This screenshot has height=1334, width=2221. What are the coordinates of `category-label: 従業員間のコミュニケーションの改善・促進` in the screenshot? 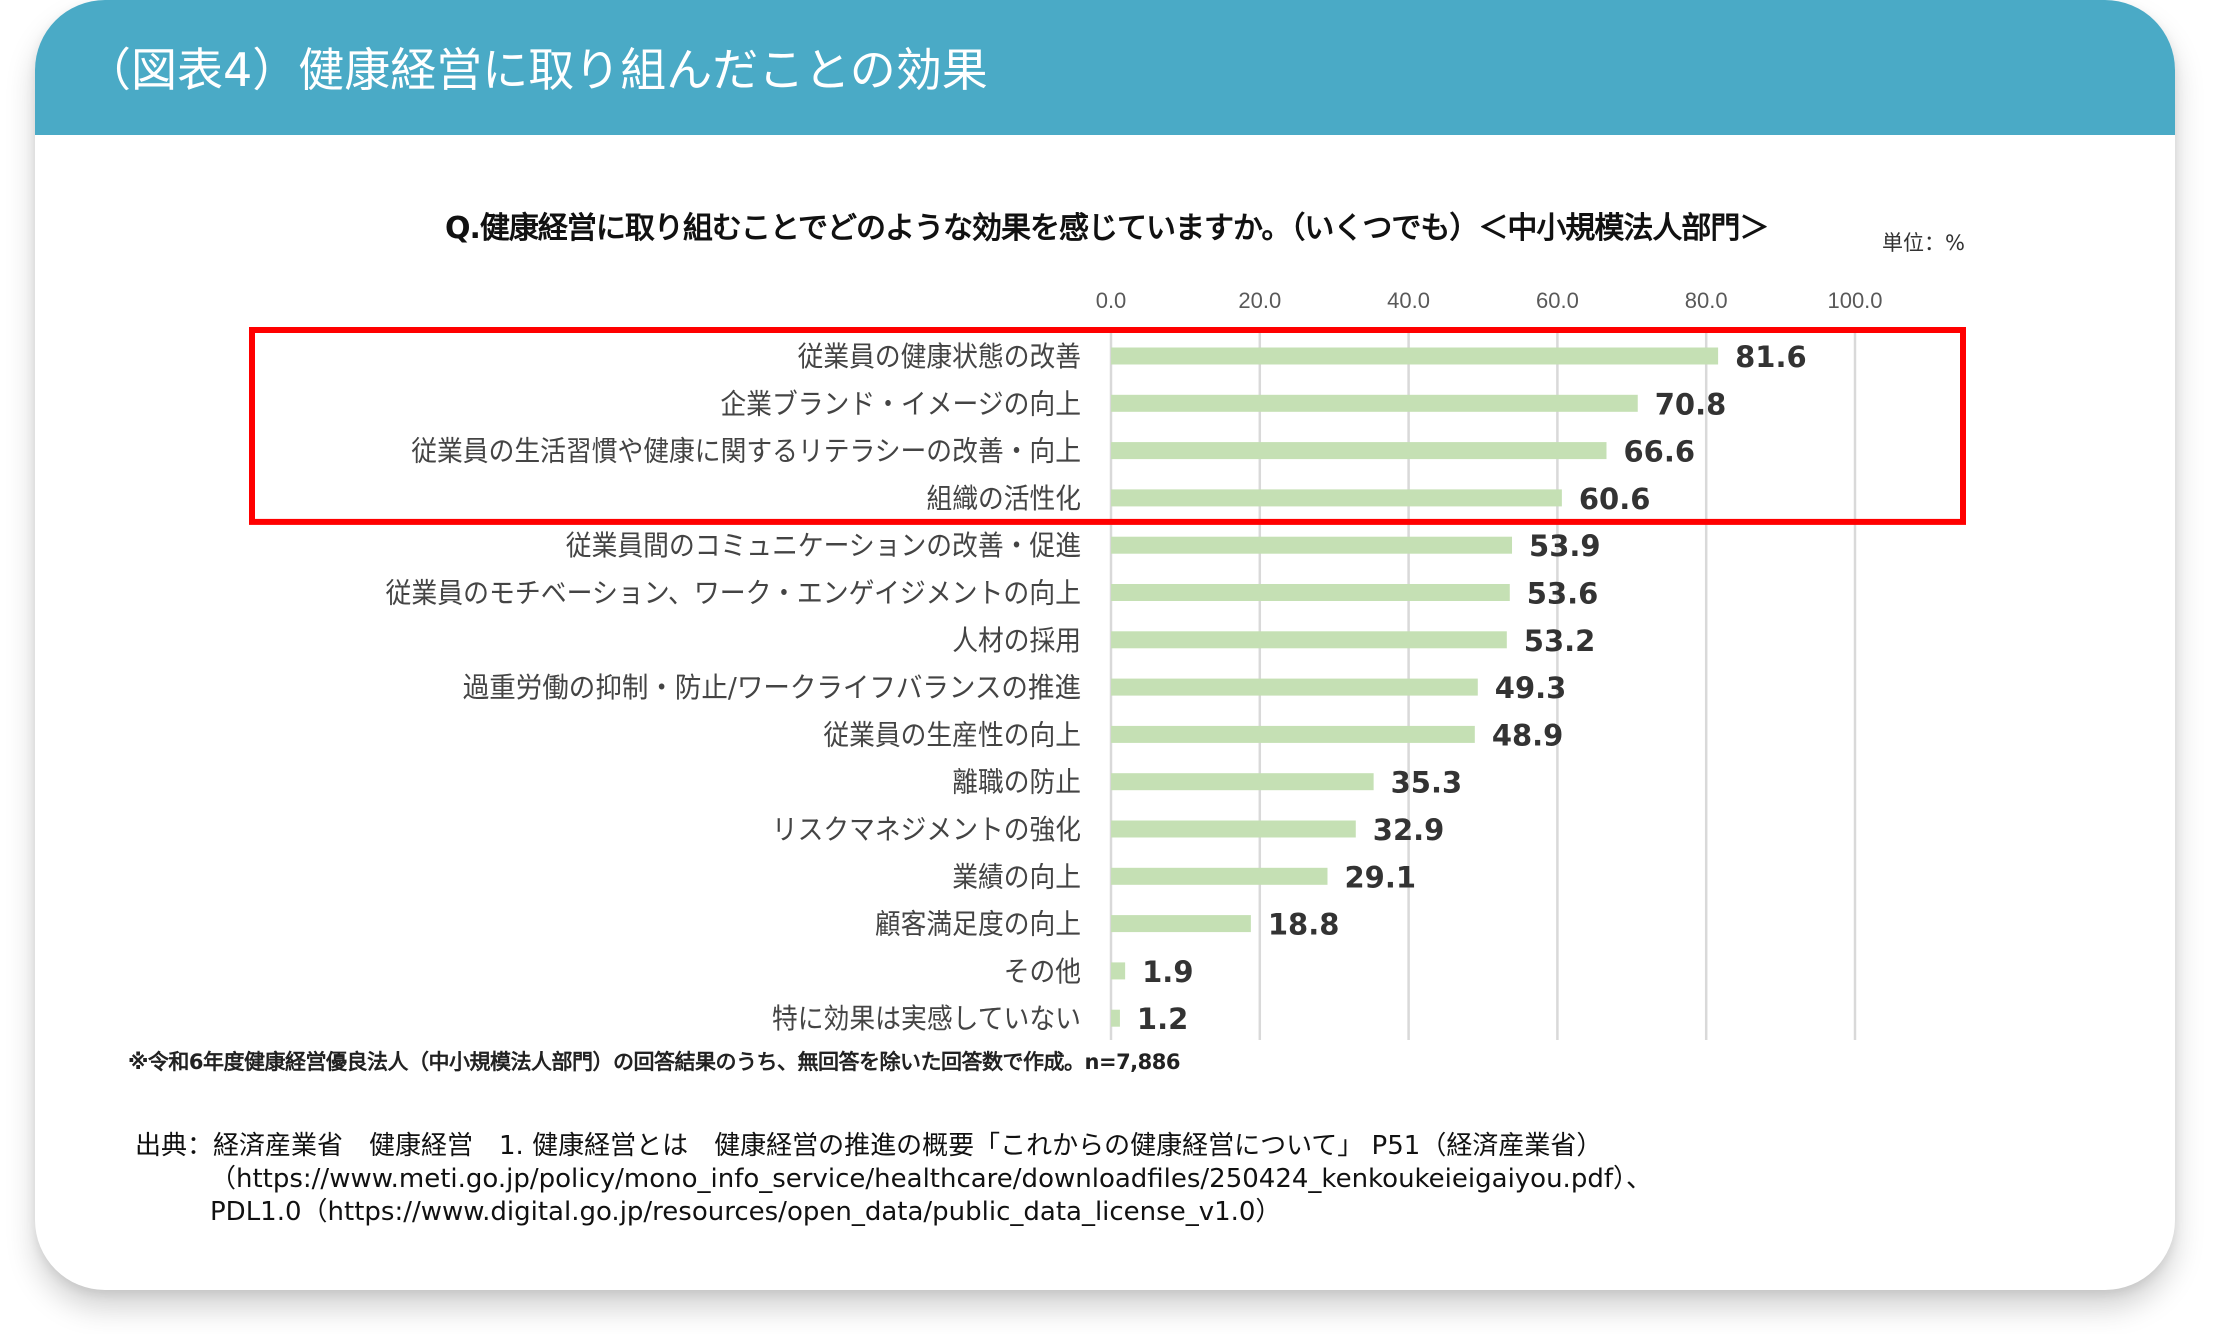 It's located at (823, 545).